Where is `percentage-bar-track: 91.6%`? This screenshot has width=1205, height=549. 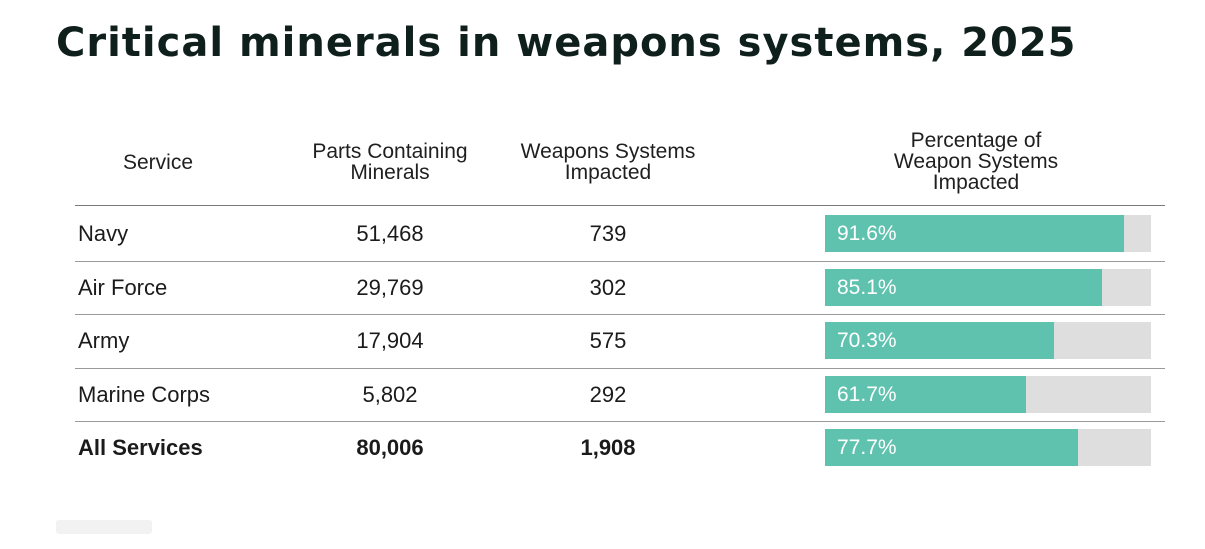 percentage-bar-track: 91.6% is located at coordinates (988, 233).